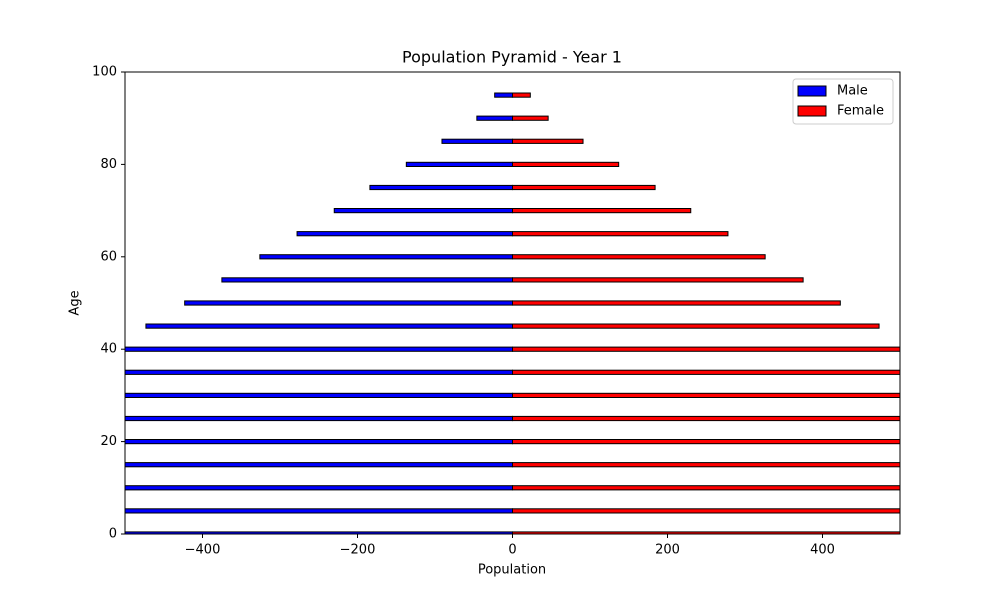  Describe the element at coordinates (822, 550) in the screenshot. I see `x-tick-label: 400` at that location.